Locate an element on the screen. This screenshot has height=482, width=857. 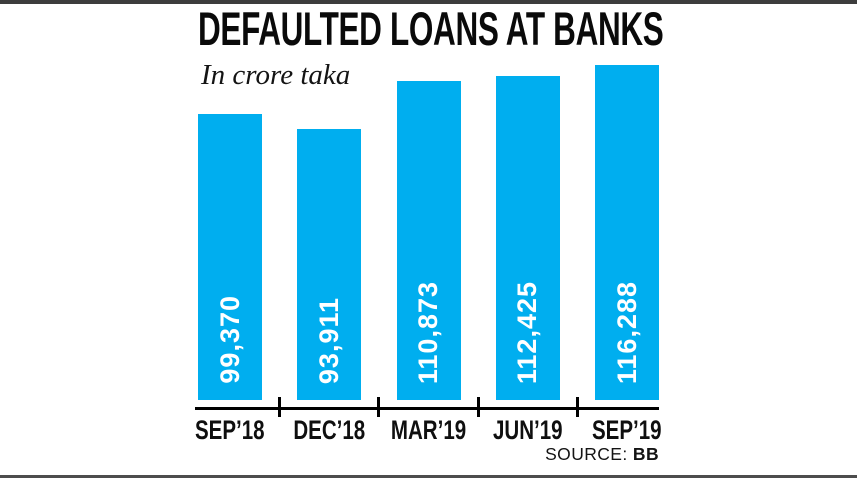
source-value: BB is located at coordinates (645, 454).